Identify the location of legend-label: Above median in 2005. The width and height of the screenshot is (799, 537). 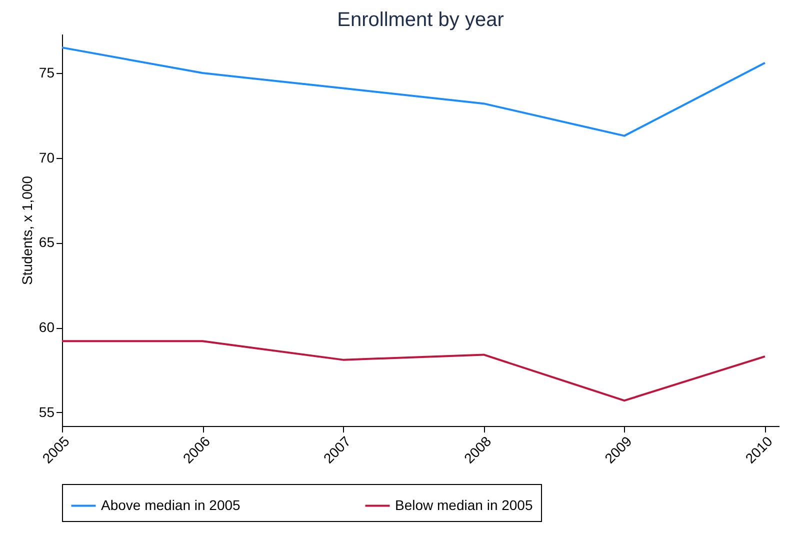
(171, 504).